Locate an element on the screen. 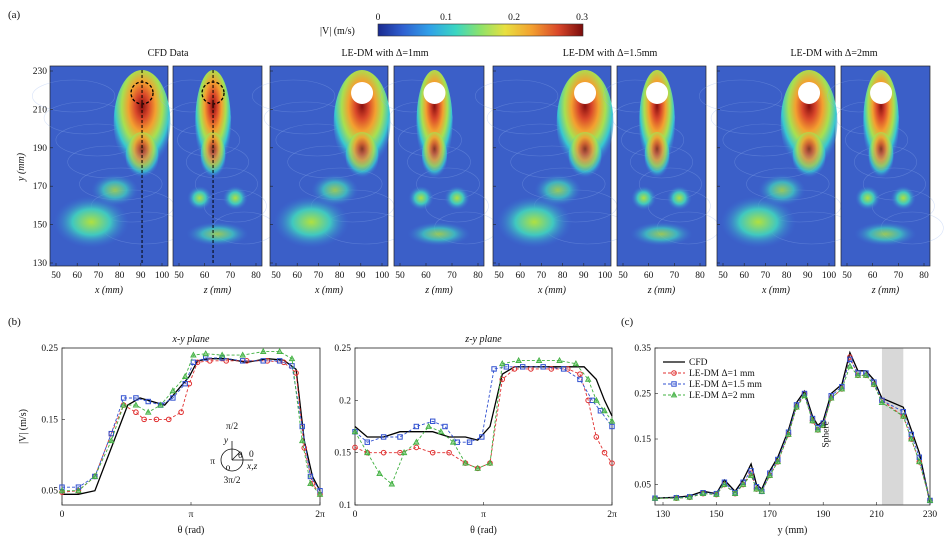 The height and width of the screenshot is (540, 947). inset-label: 0 is located at coordinates (251, 455).